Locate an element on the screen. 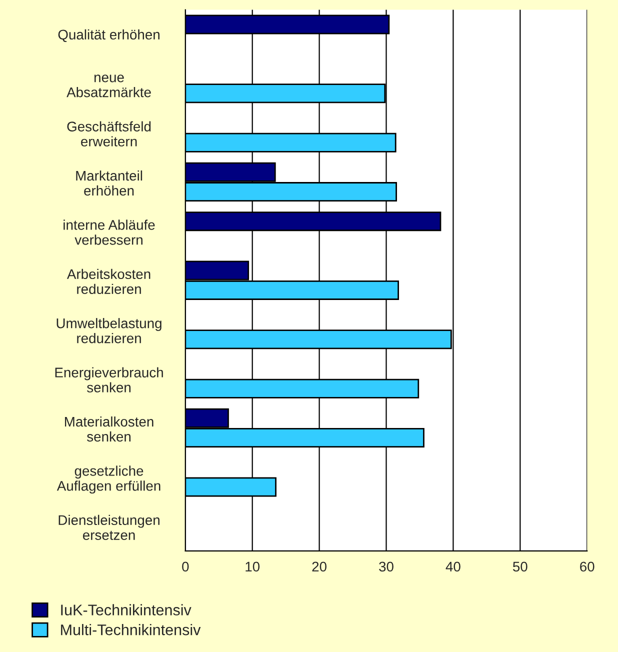 This screenshot has width=618, height=652. y-tick-label: Qualität erhöhen is located at coordinates (109, 35).